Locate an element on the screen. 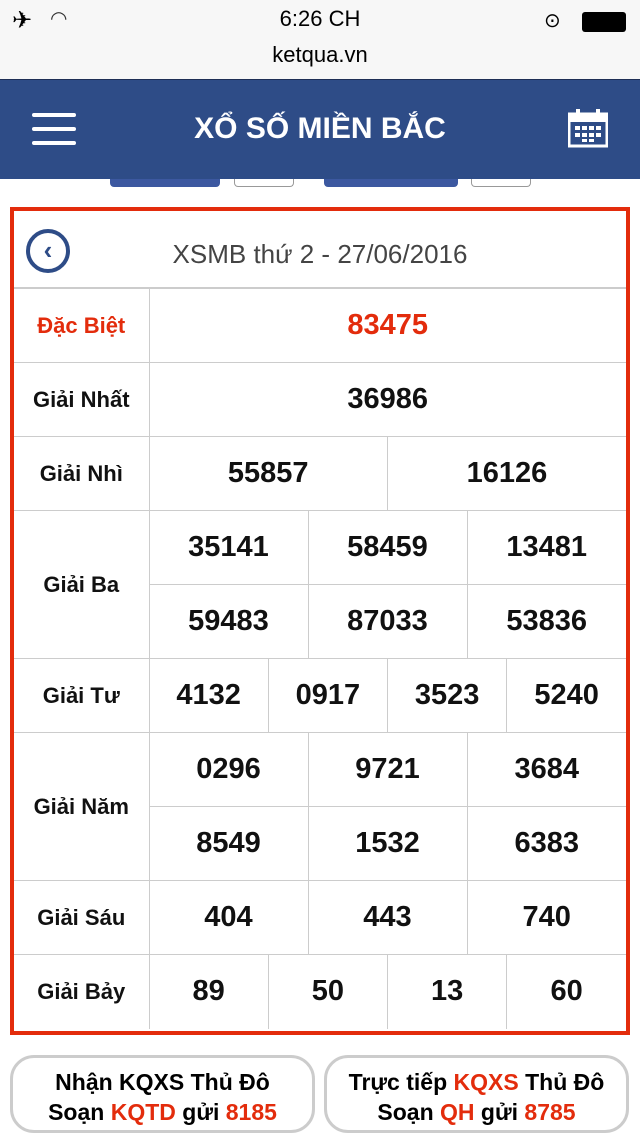 This screenshot has height=1136, width=640. prize-label: Giải Nhất is located at coordinates (82, 399).